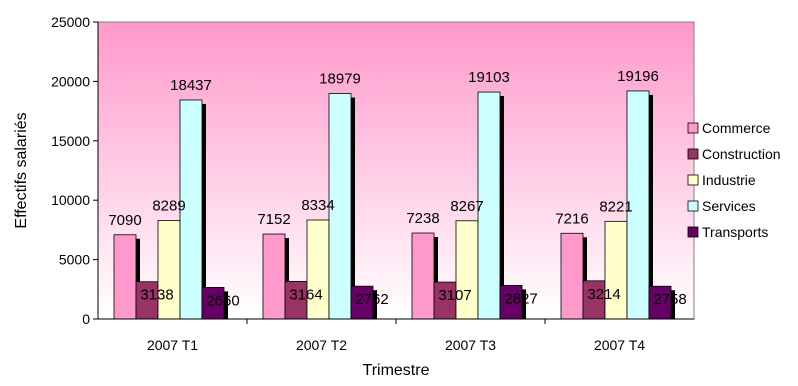  Describe the element at coordinates (70, 141) in the screenshot. I see `y-tick-label: 15000` at that location.